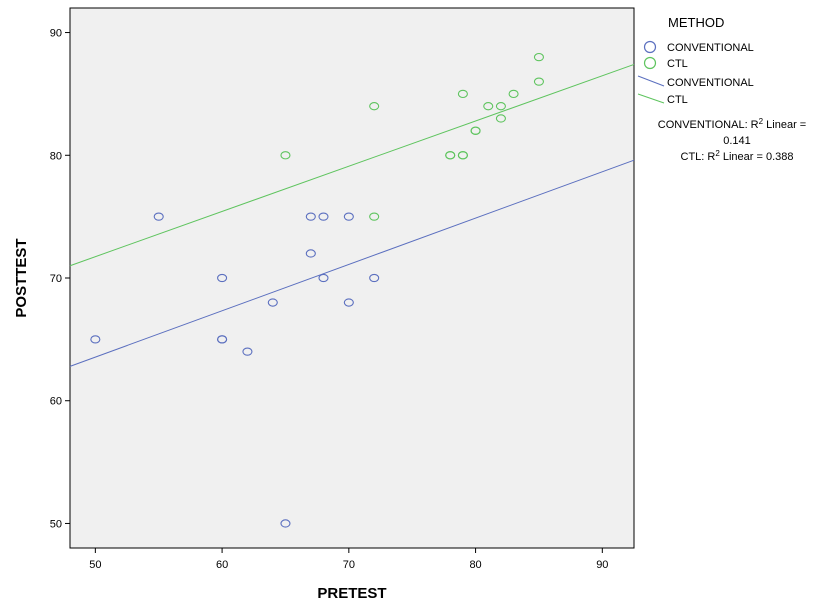  What do you see at coordinates (732, 124) in the screenshot?
I see `r2-conventional-label: CONVENTIONAL: R2 Linear =` at bounding box center [732, 124].